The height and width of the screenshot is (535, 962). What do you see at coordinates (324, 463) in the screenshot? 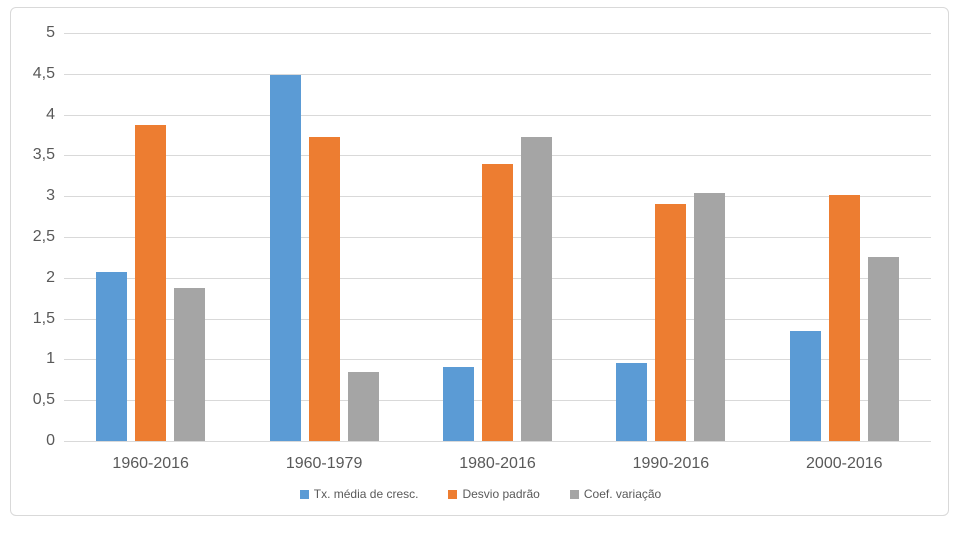
I see `x-axis-tick-label: 1960-1979` at bounding box center [324, 463].